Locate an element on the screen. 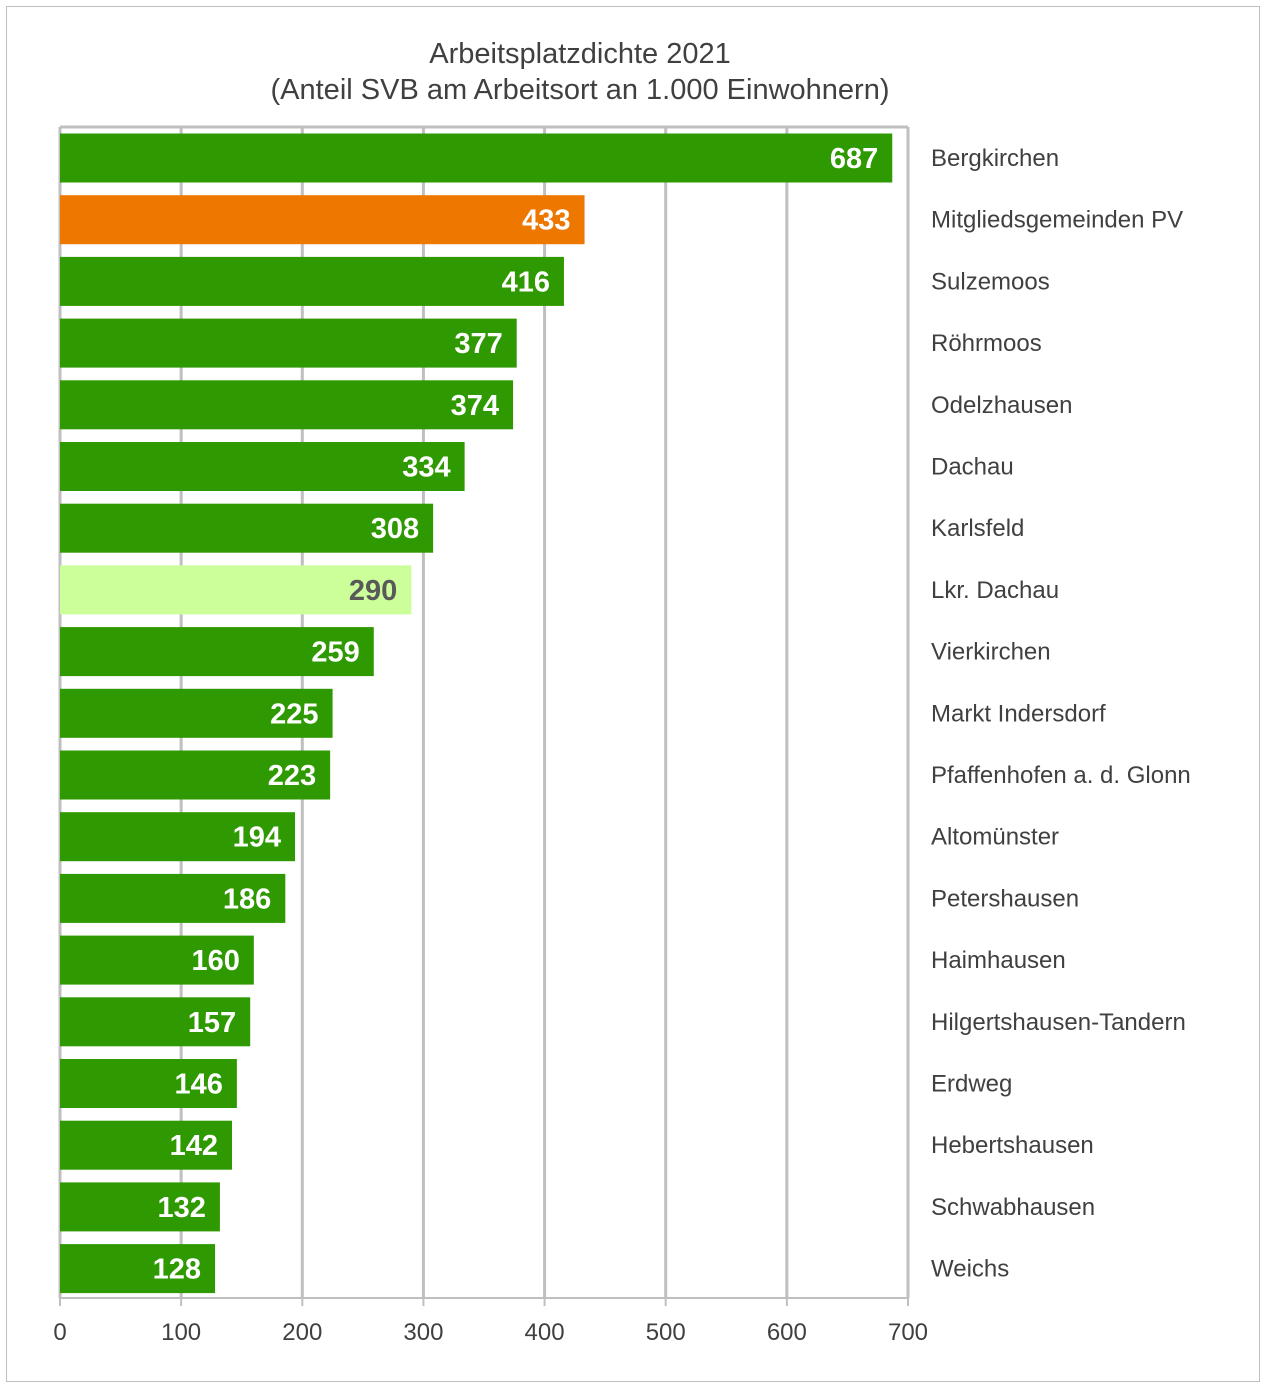 This screenshot has height=1388, width=1267. category-label: Hebertshausen is located at coordinates (1012, 1145).